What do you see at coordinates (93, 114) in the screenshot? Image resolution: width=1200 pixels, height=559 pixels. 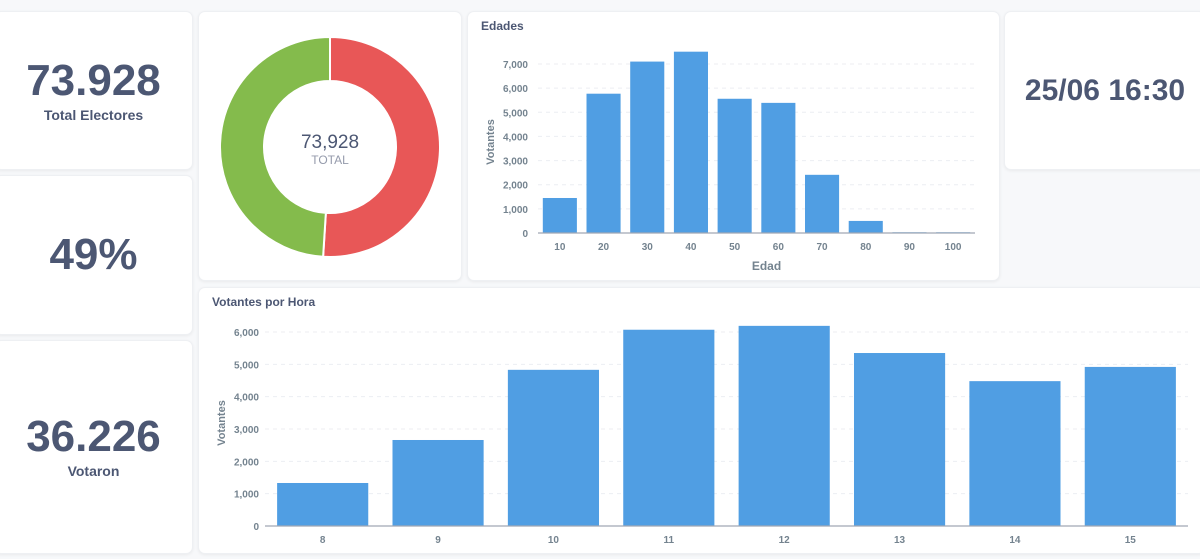 I see `total-electores-label: Total Electores` at bounding box center [93, 114].